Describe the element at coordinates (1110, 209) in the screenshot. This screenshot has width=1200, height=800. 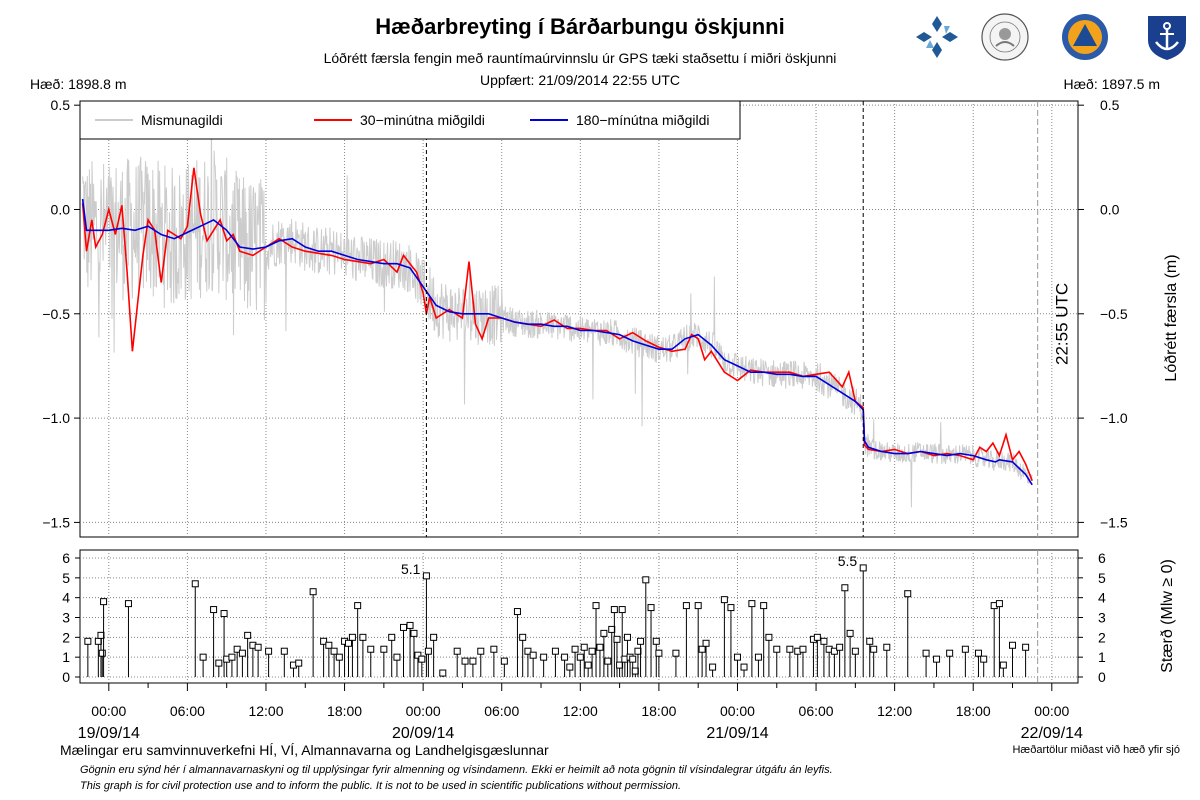
I see `top-ytick-label-right: 0.0` at that location.